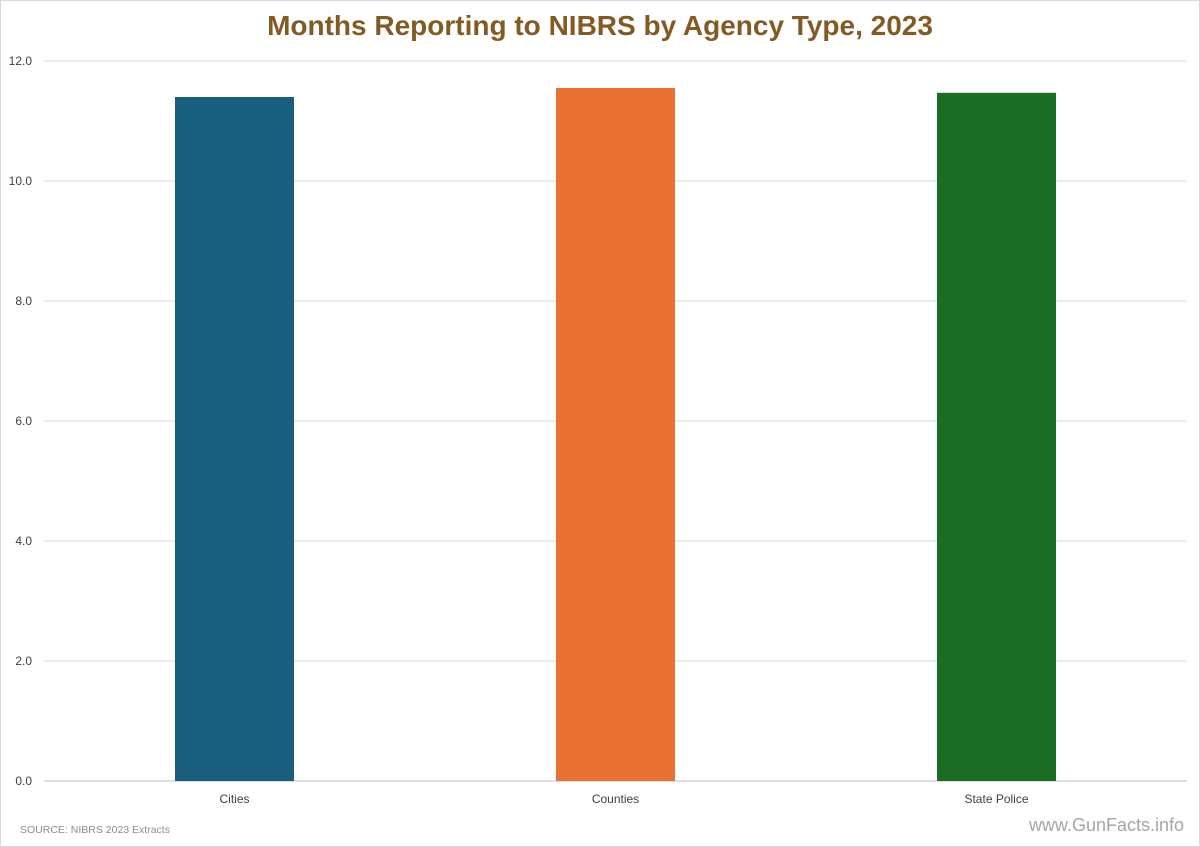 The image size is (1200, 847). What do you see at coordinates (21, 181) in the screenshot?
I see `y-tick-label: 10.0` at bounding box center [21, 181].